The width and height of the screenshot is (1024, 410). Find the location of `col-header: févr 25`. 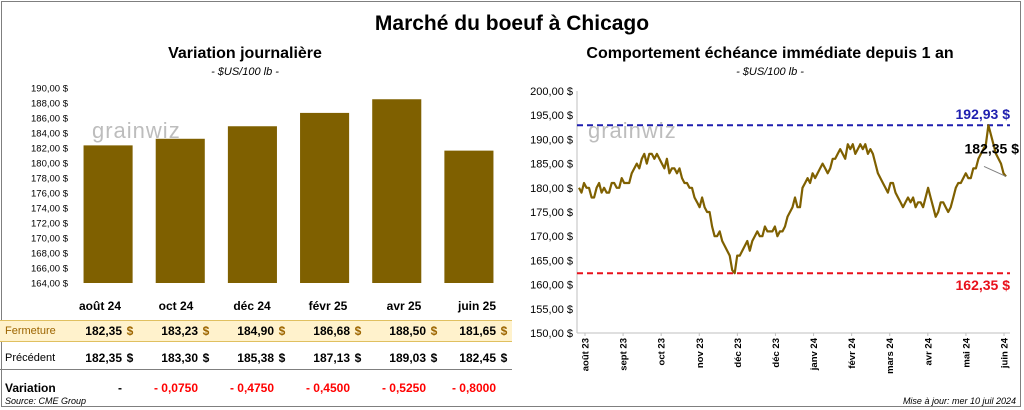

col-header: févr 25 is located at coordinates (328, 306).